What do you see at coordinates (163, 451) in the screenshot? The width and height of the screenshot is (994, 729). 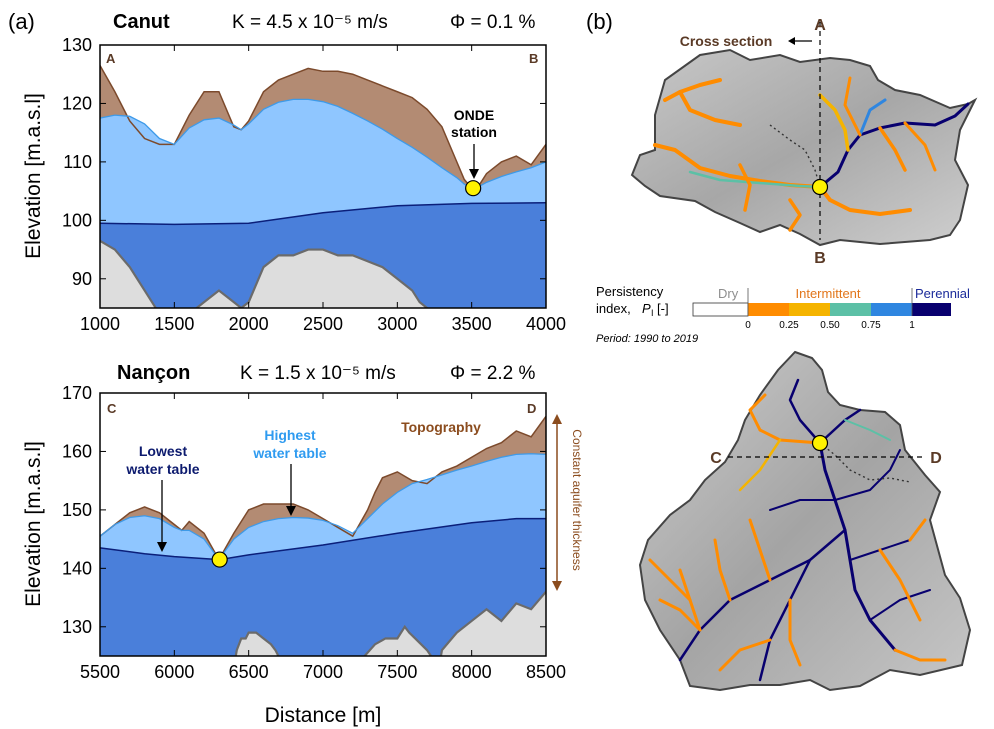 I see `lowest-label-line1: Lowest` at bounding box center [163, 451].